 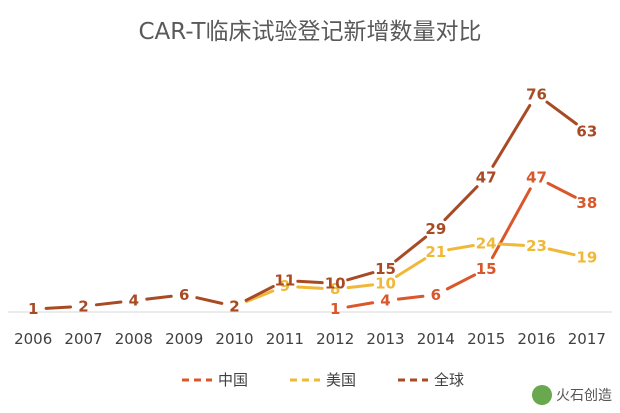 What do you see at coordinates (385, 301) in the screenshot?
I see `data-label-中国-2013: 4` at bounding box center [385, 301].